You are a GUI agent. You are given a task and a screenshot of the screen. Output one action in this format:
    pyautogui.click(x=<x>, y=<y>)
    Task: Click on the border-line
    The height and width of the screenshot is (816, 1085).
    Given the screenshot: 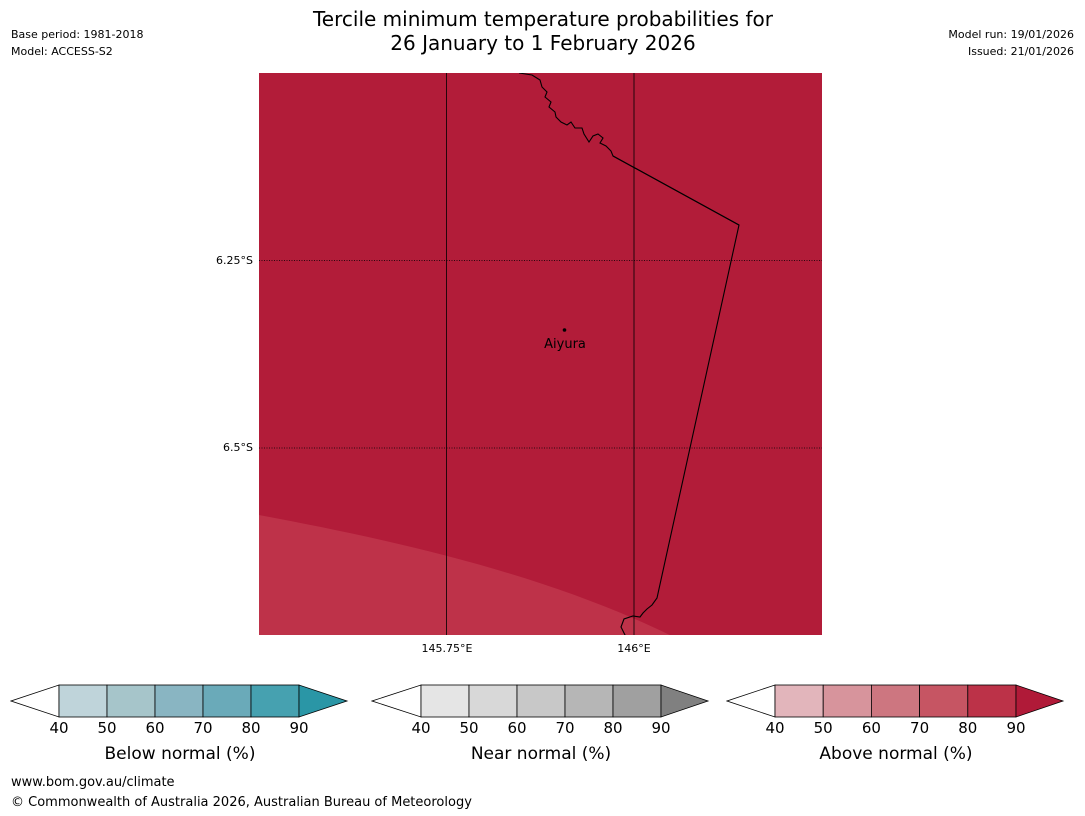 What is the action you would take?
    pyautogui.click(x=629, y=354)
    